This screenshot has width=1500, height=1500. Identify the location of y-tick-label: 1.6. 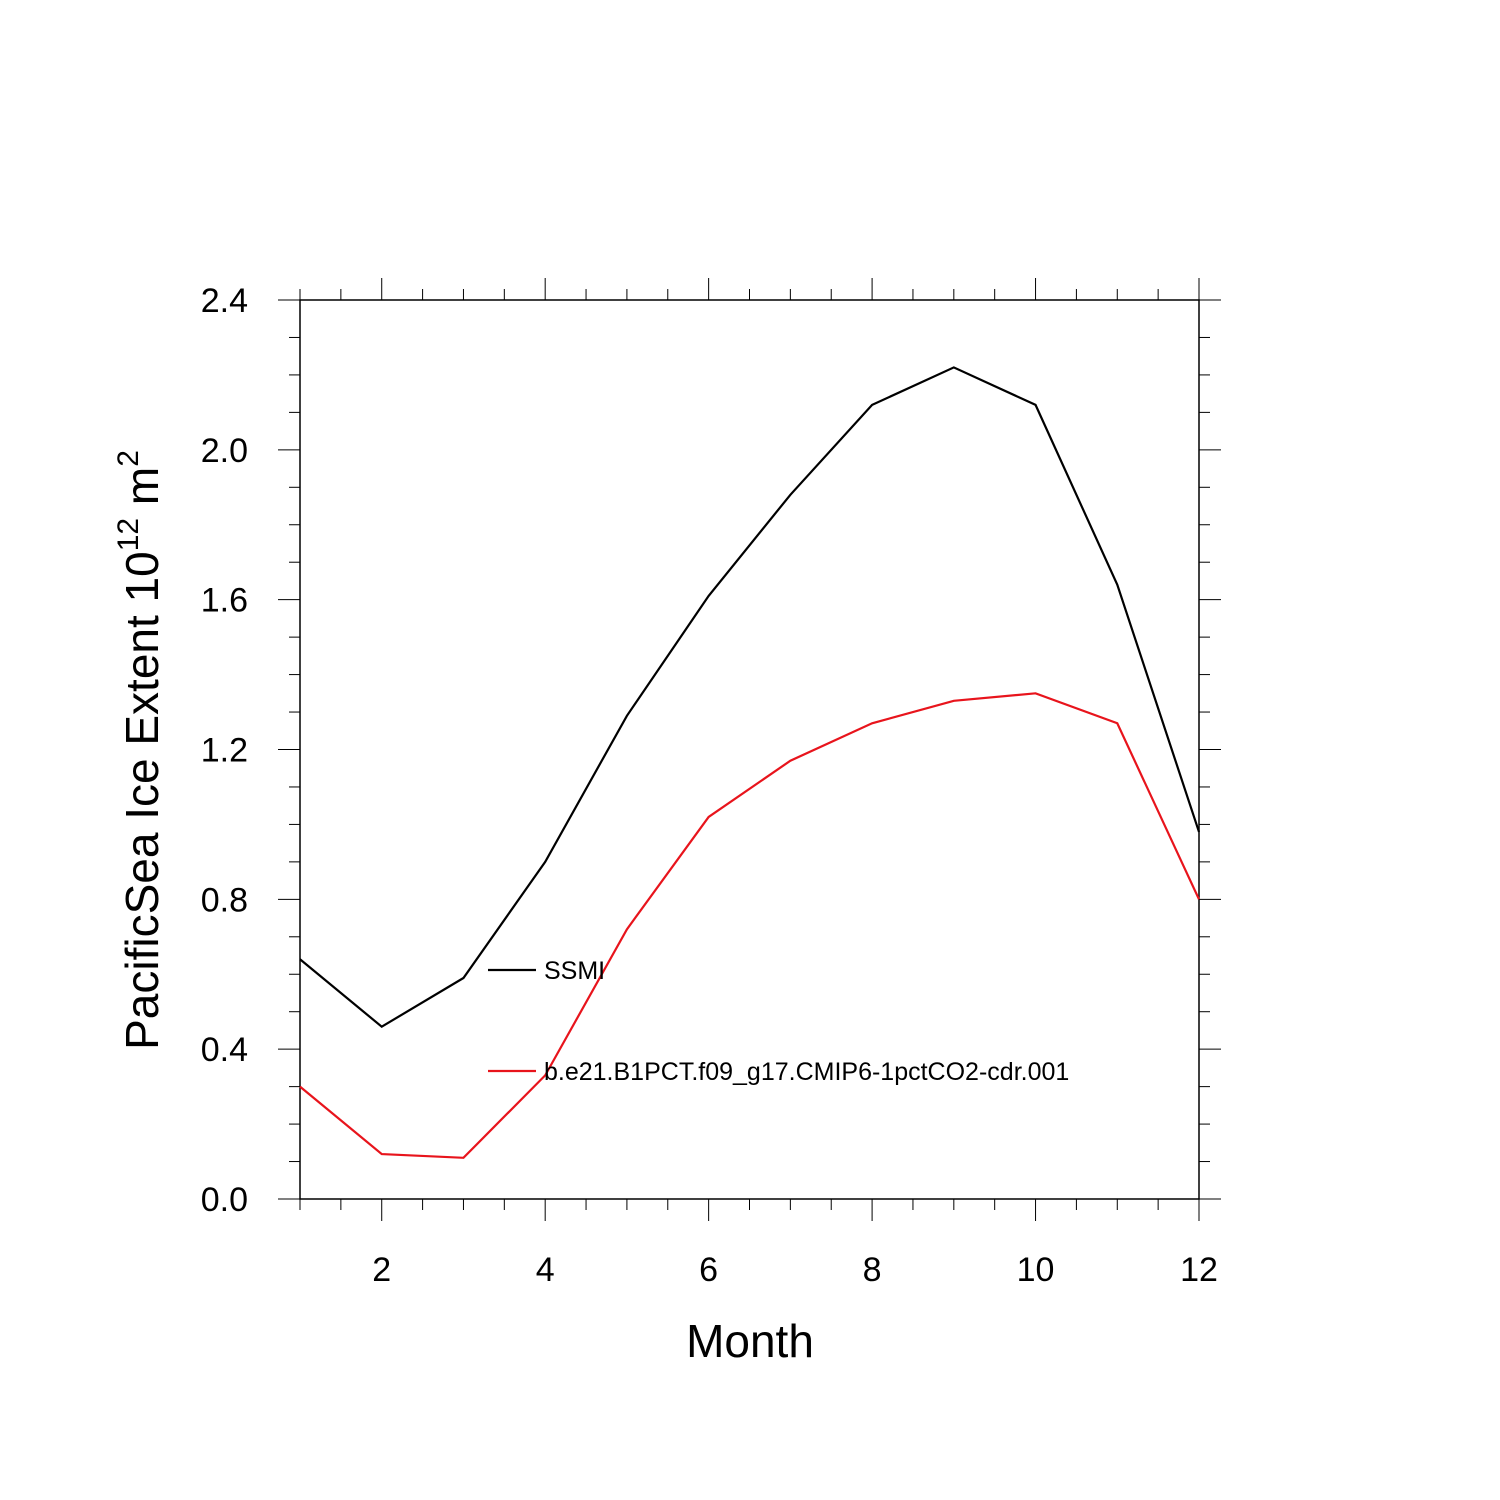
(224, 601).